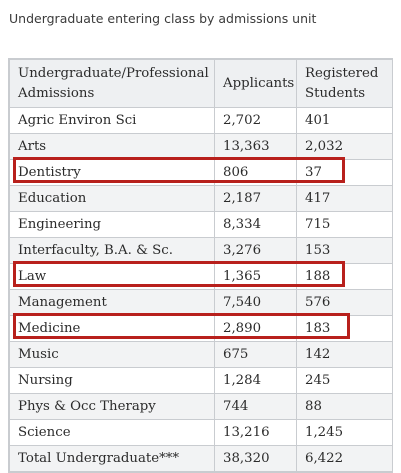  What do you see at coordinates (112, 406) in the screenshot?
I see `cell-unit: Phys & Occ Therapy` at bounding box center [112, 406].